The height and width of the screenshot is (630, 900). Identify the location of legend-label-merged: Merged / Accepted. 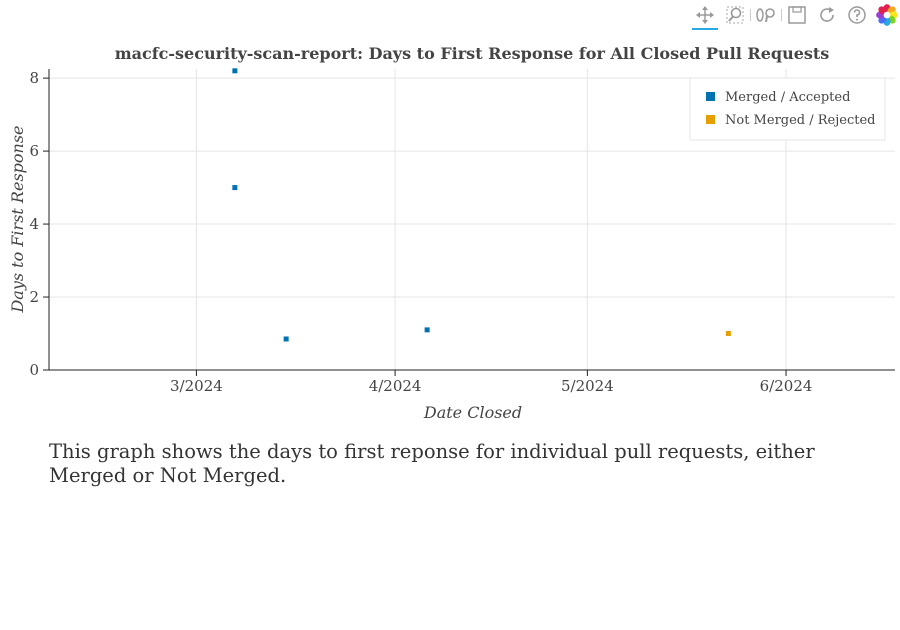
(787, 97).